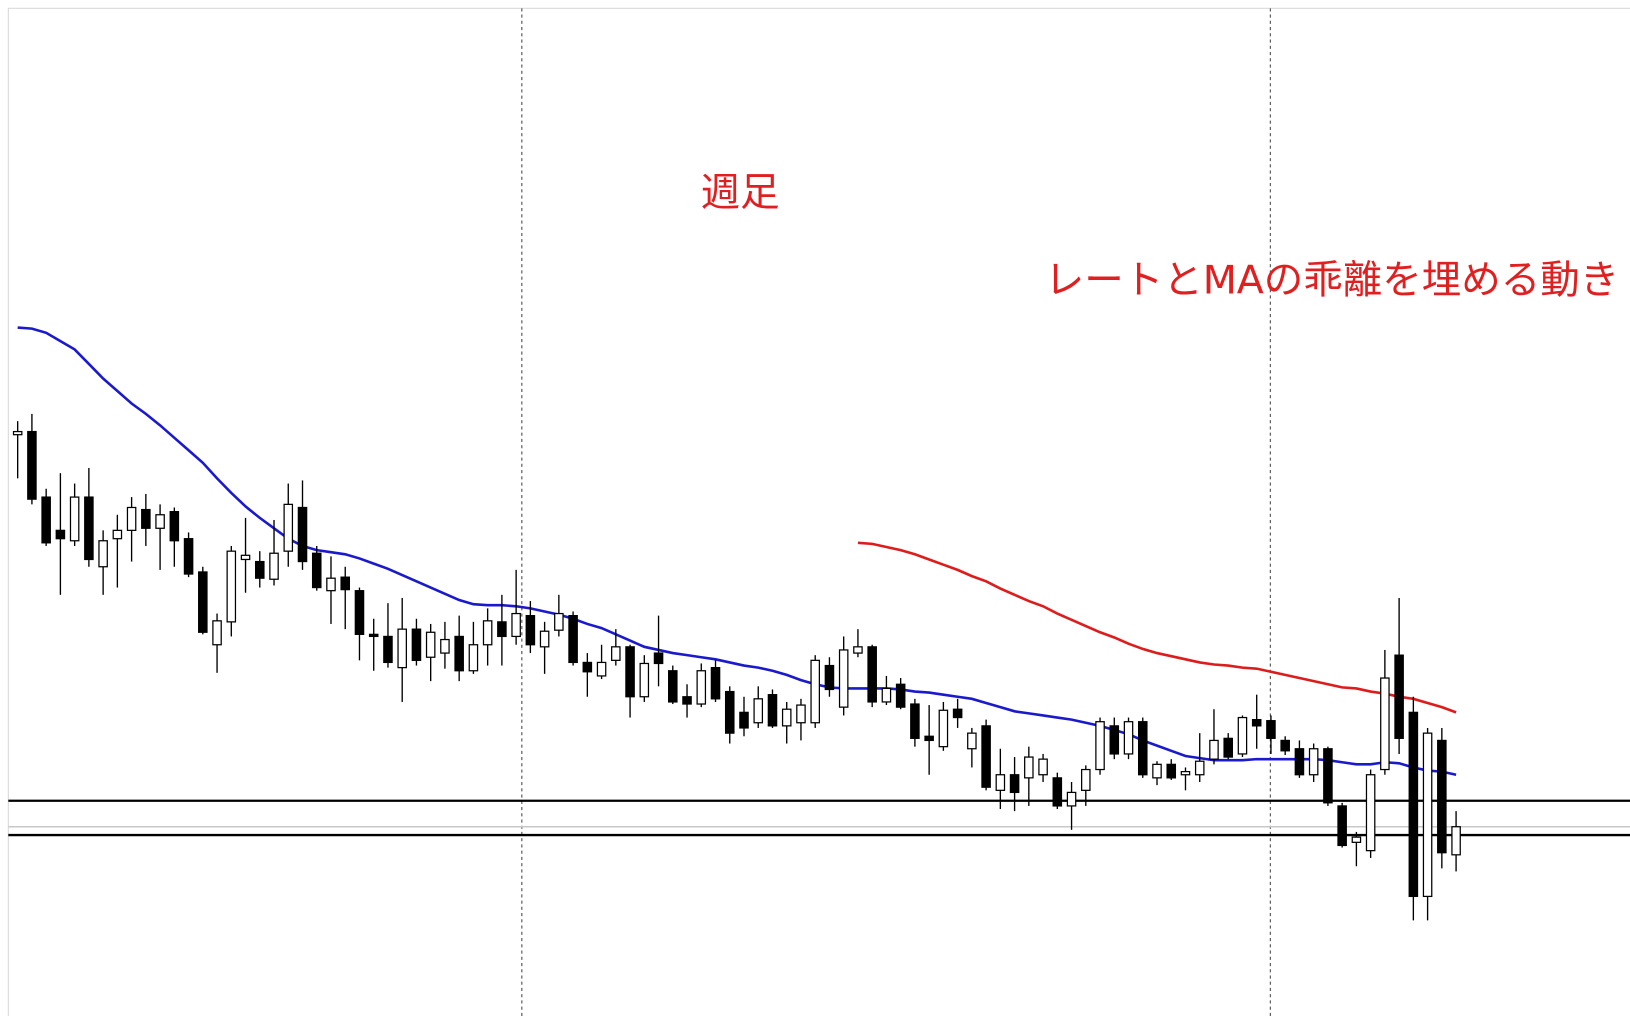 The width and height of the screenshot is (1630, 1016). Describe the element at coordinates (1332, 280) in the screenshot. I see `annotation: レートとMAの乖離を埋める動き` at that location.